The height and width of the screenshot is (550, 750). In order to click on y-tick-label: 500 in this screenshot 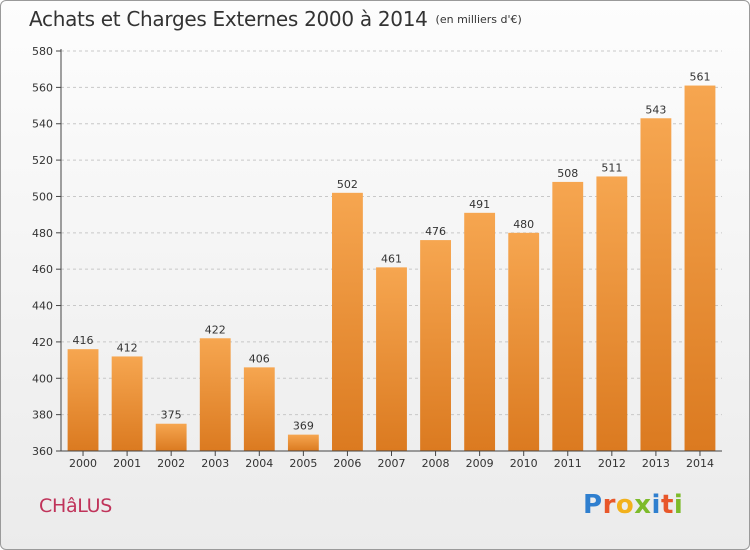, I will do `click(42, 196)`.